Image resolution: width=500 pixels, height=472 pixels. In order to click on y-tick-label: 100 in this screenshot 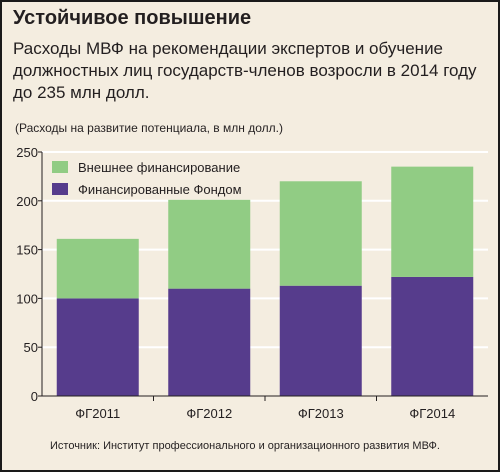, I will do `click(27, 298)`.